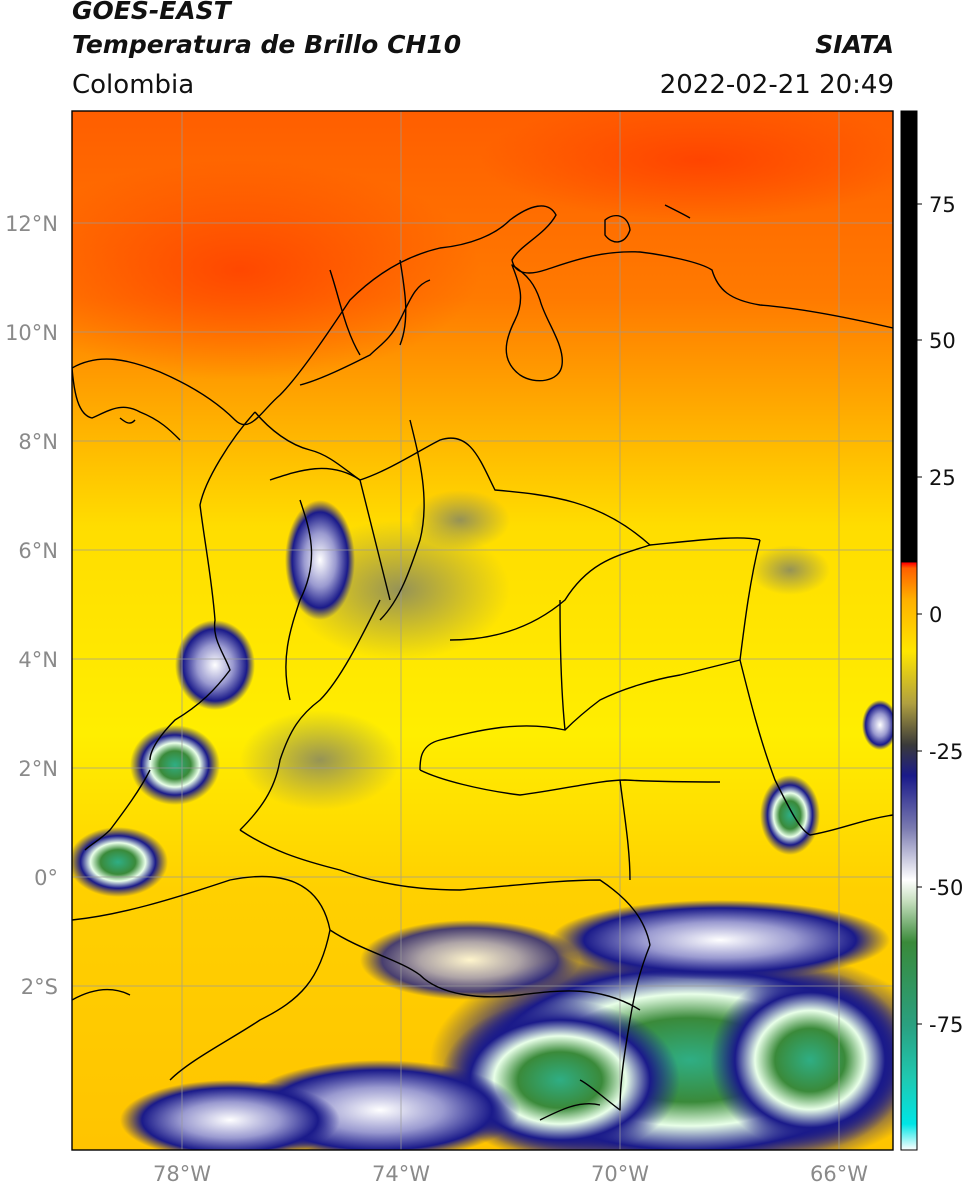 This screenshot has width=966, height=1190. What do you see at coordinates (942, 478) in the screenshot?
I see `colorbar-label: 25` at bounding box center [942, 478].